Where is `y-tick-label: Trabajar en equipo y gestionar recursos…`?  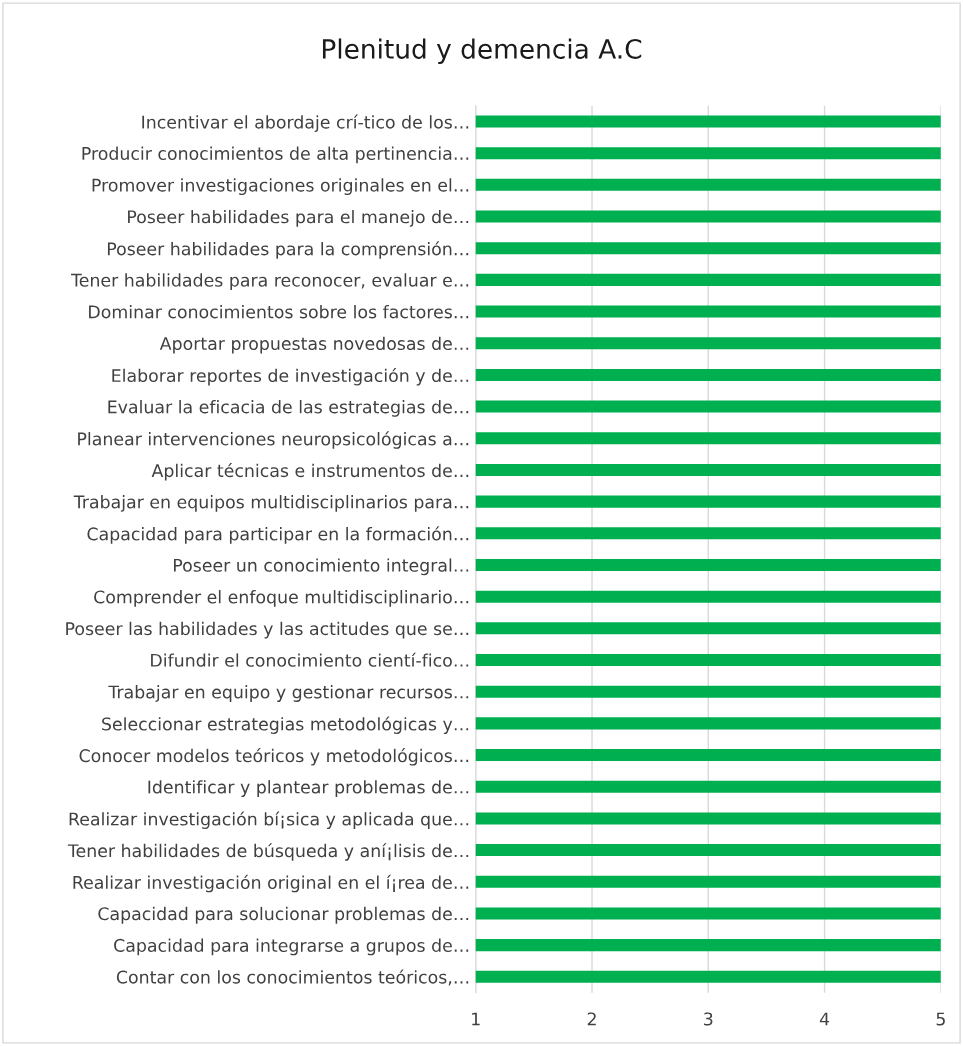 y-tick-label: Trabajar en equipo y gestionar recursos… is located at coordinates (288, 693).